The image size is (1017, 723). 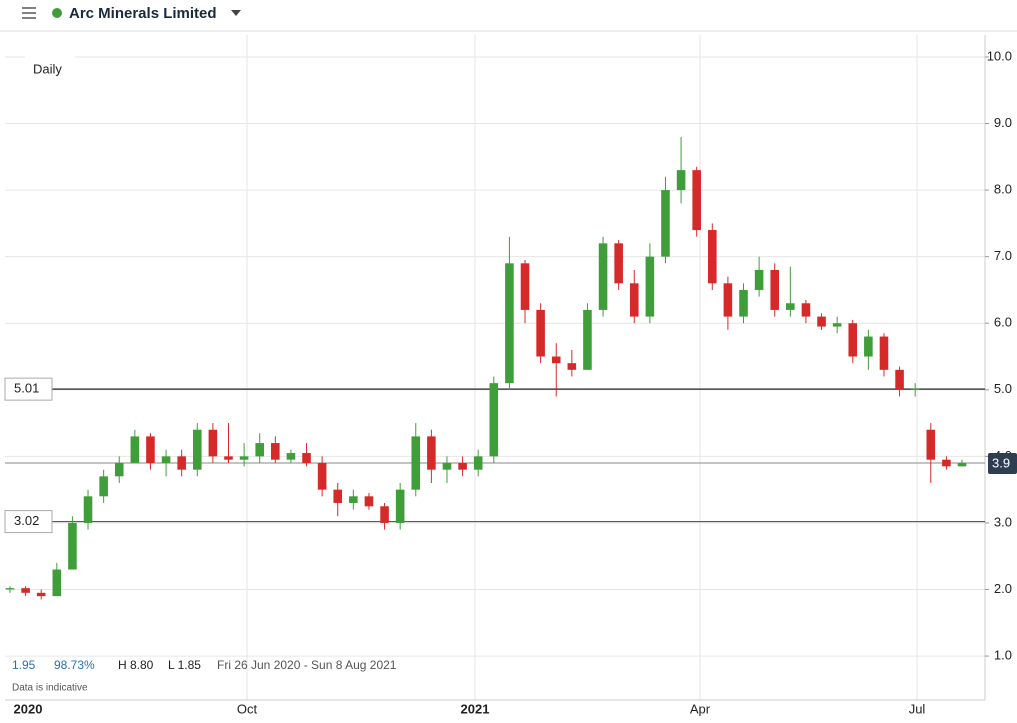 I want to click on price-line-label: 5.01, so click(x=26, y=388).